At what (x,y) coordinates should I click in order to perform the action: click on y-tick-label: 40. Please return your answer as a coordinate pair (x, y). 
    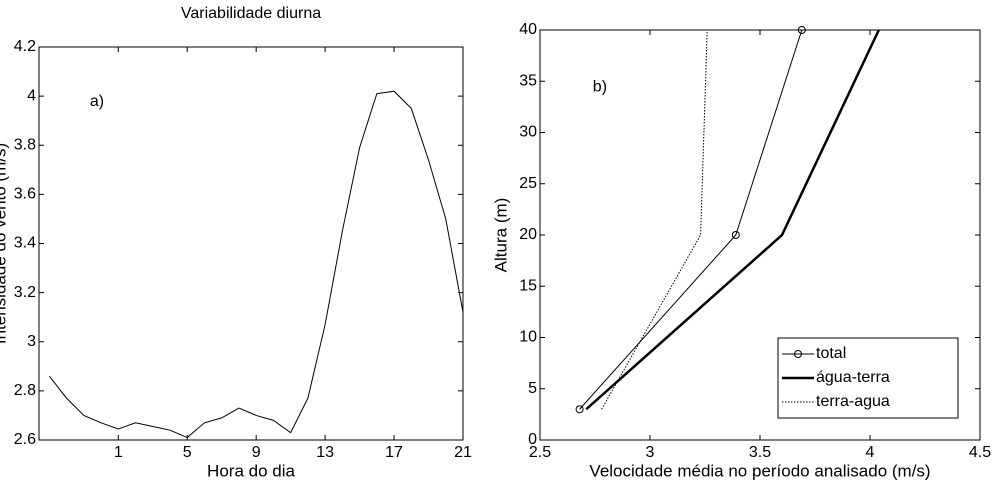
    Looking at the image, I should click on (528, 29).